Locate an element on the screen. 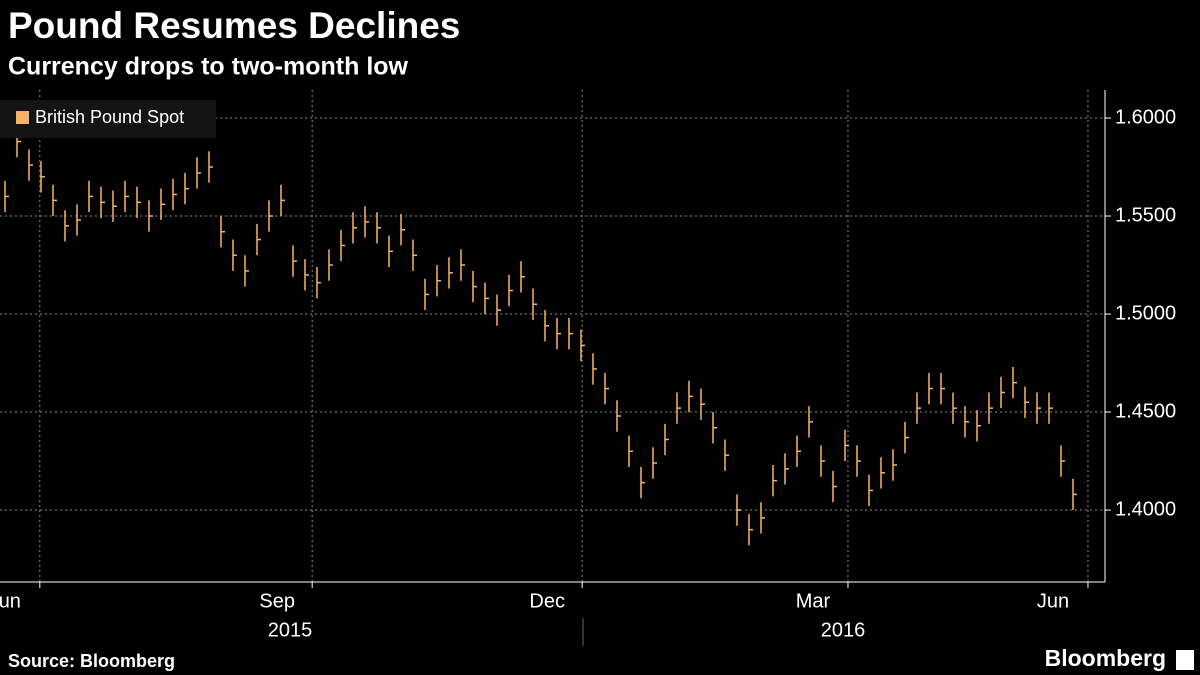 The width and height of the screenshot is (1200, 675). y-tick-label: 1.4000 is located at coordinates (1145, 509).